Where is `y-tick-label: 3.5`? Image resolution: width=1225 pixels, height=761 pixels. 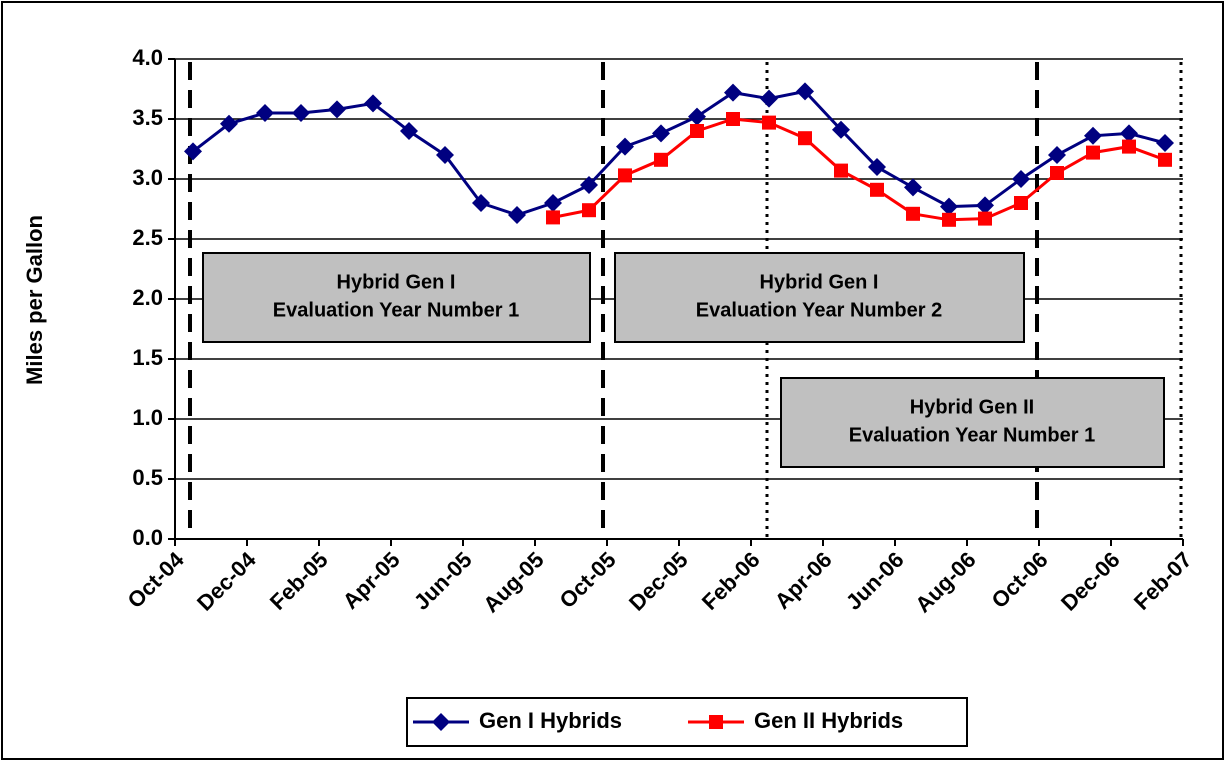
y-tick-label: 3.5 is located at coordinates (147, 117).